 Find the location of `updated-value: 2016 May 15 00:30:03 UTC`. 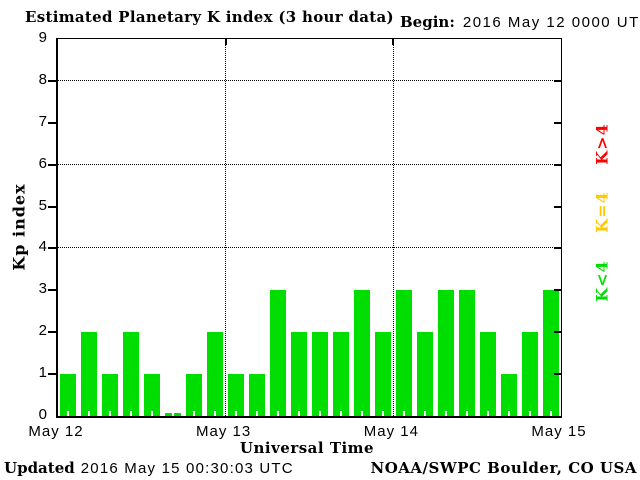

updated-value: 2016 May 15 00:30:03 UTC is located at coordinates (187, 468).